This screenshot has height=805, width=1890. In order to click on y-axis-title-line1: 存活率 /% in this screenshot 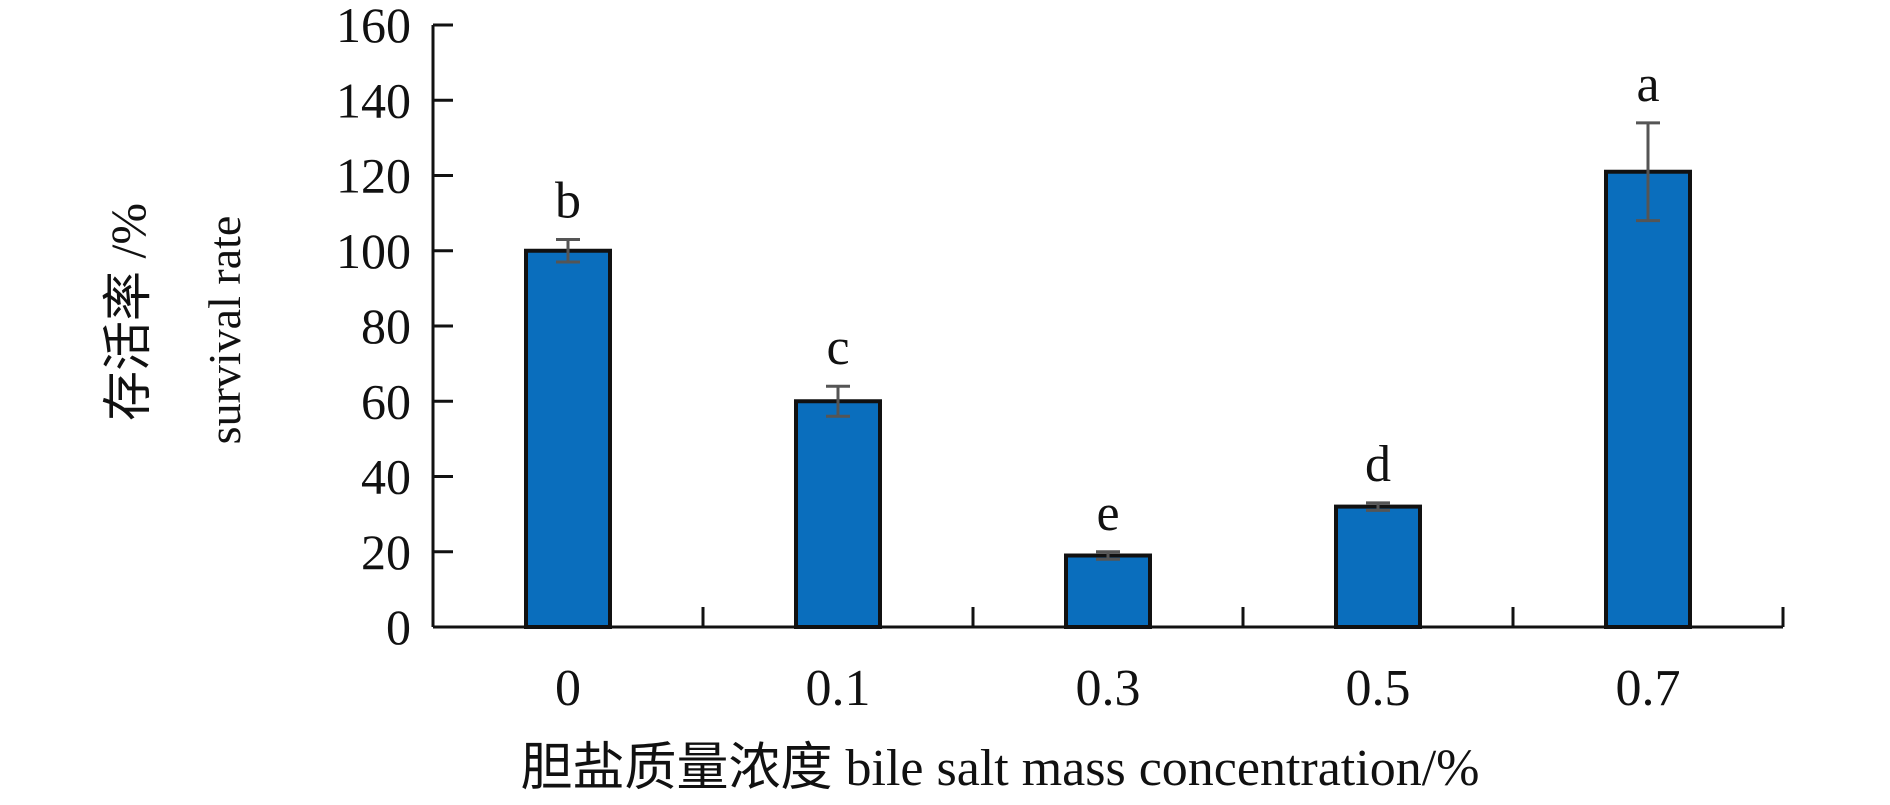, I will do `click(128, 312)`.